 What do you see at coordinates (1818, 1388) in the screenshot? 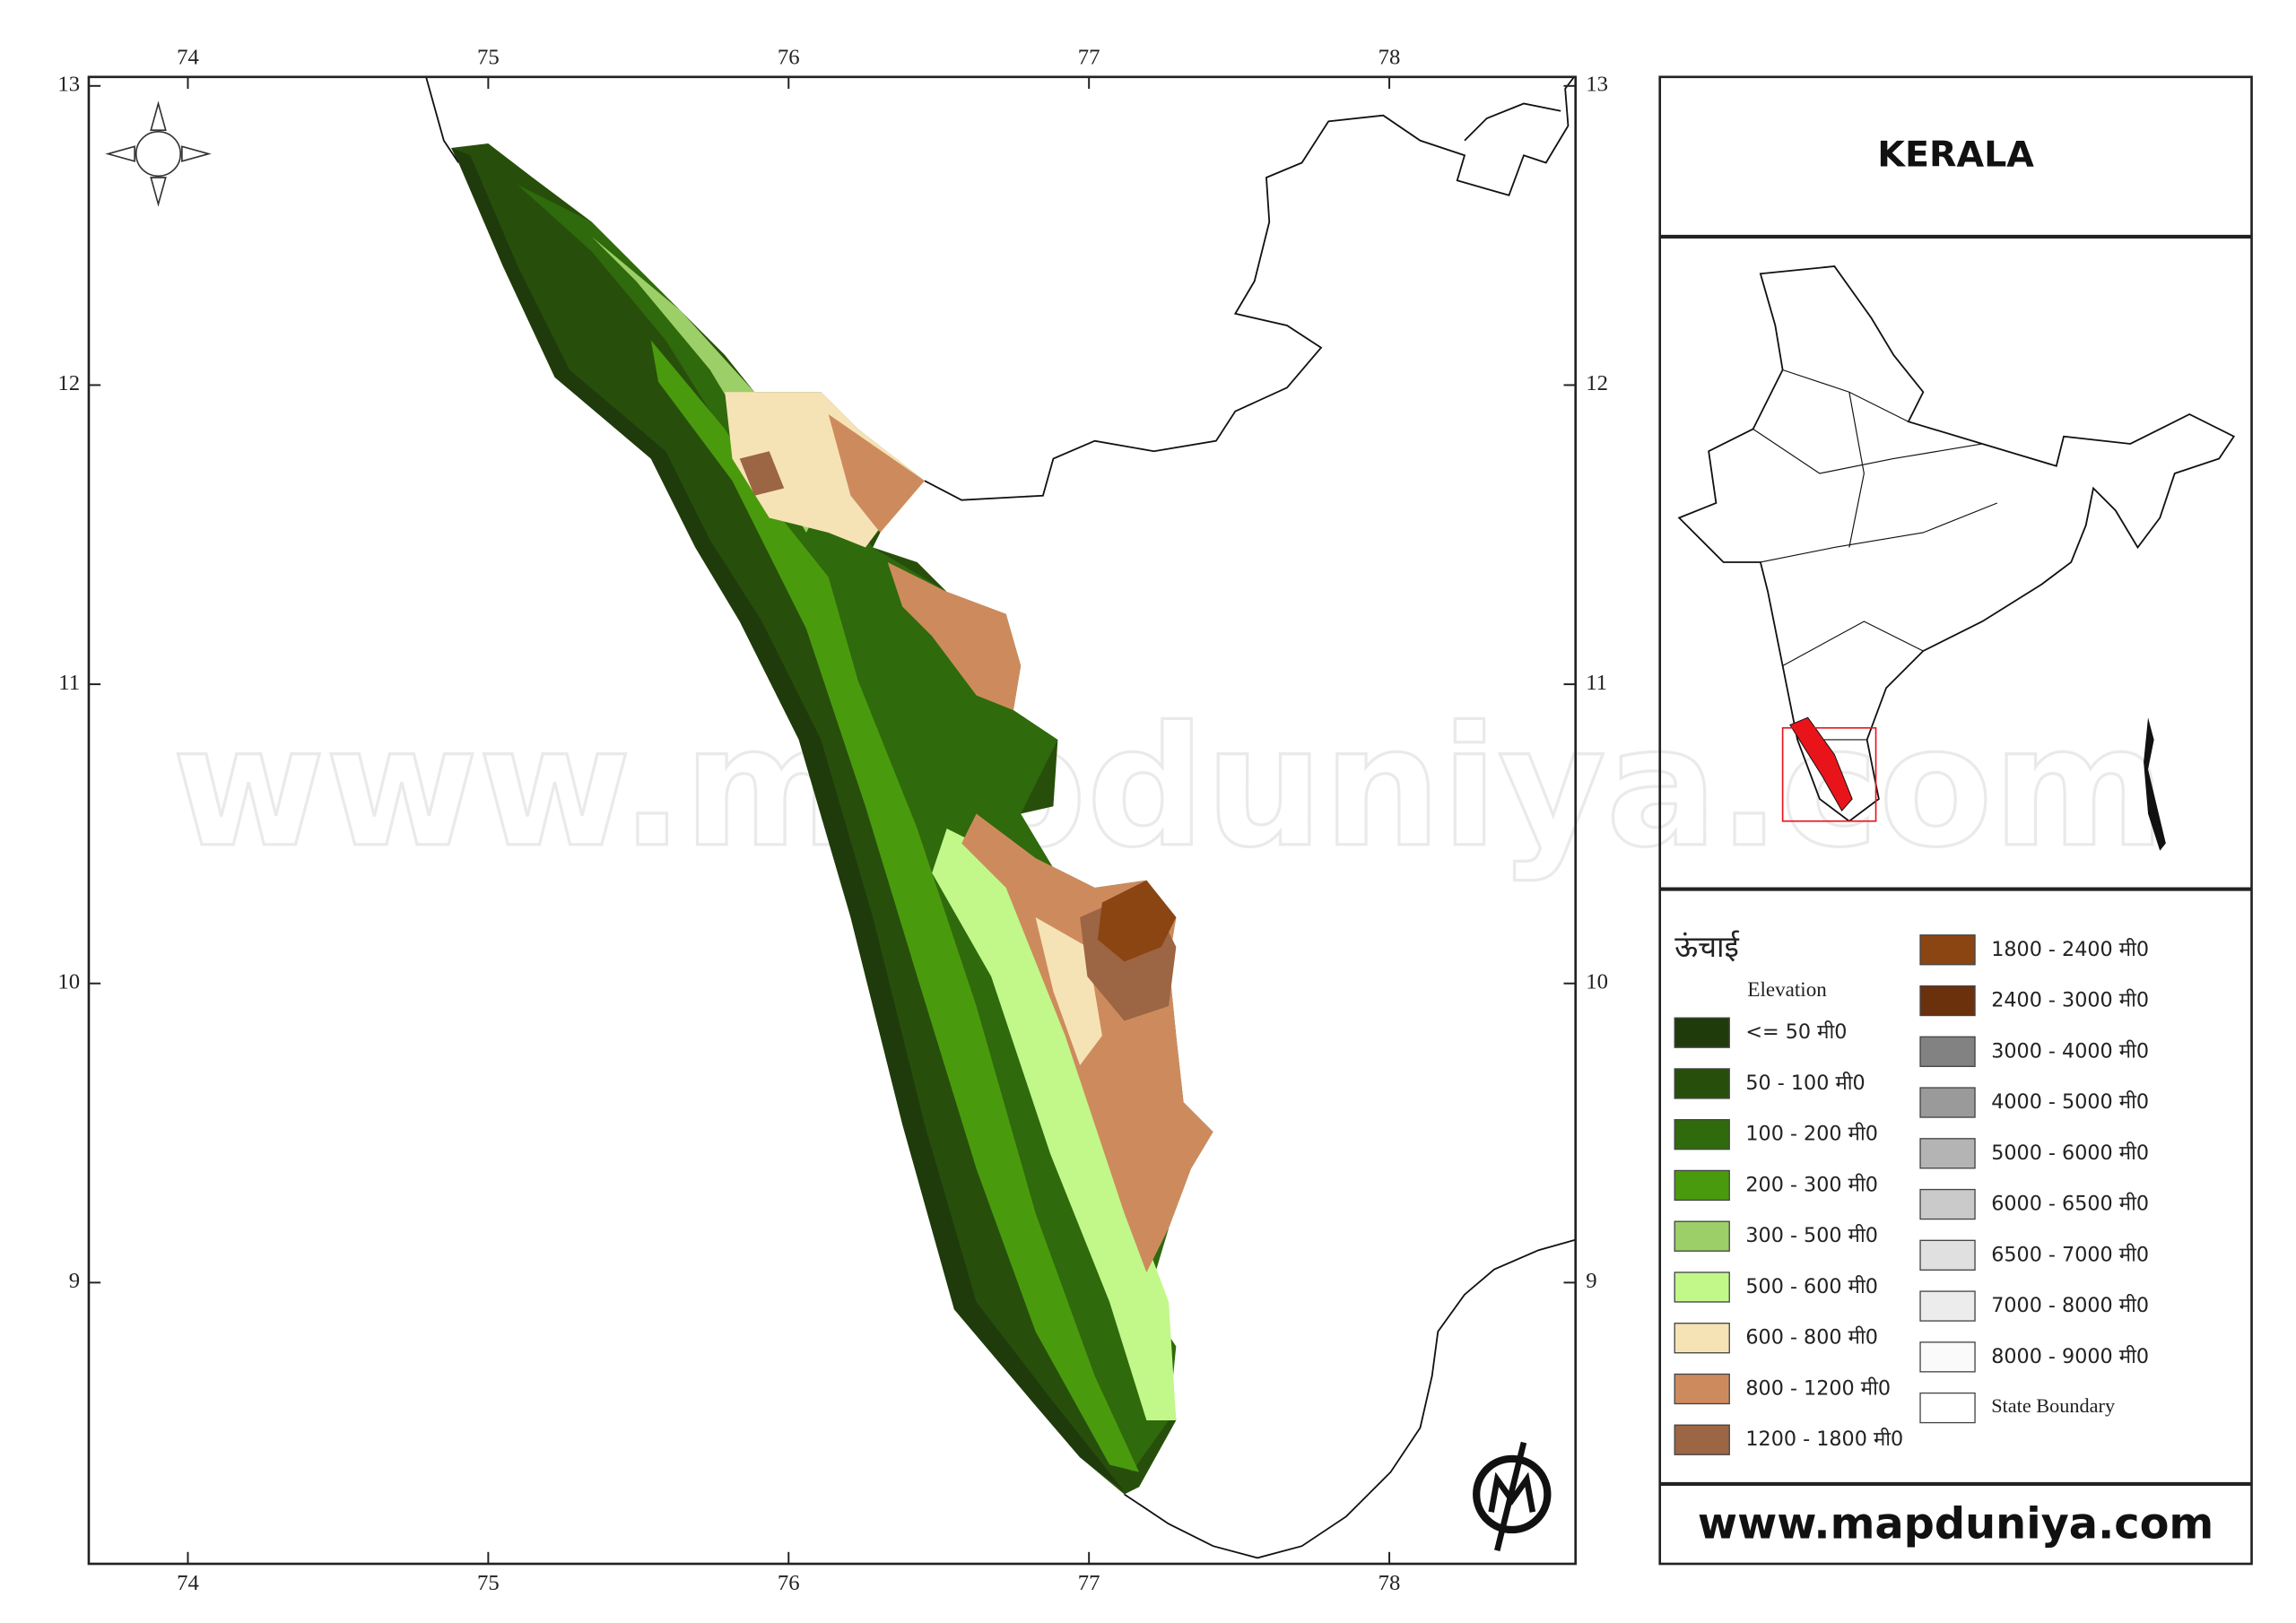
I see `legend-label: 800 - 1200 मी0` at bounding box center [1818, 1388].